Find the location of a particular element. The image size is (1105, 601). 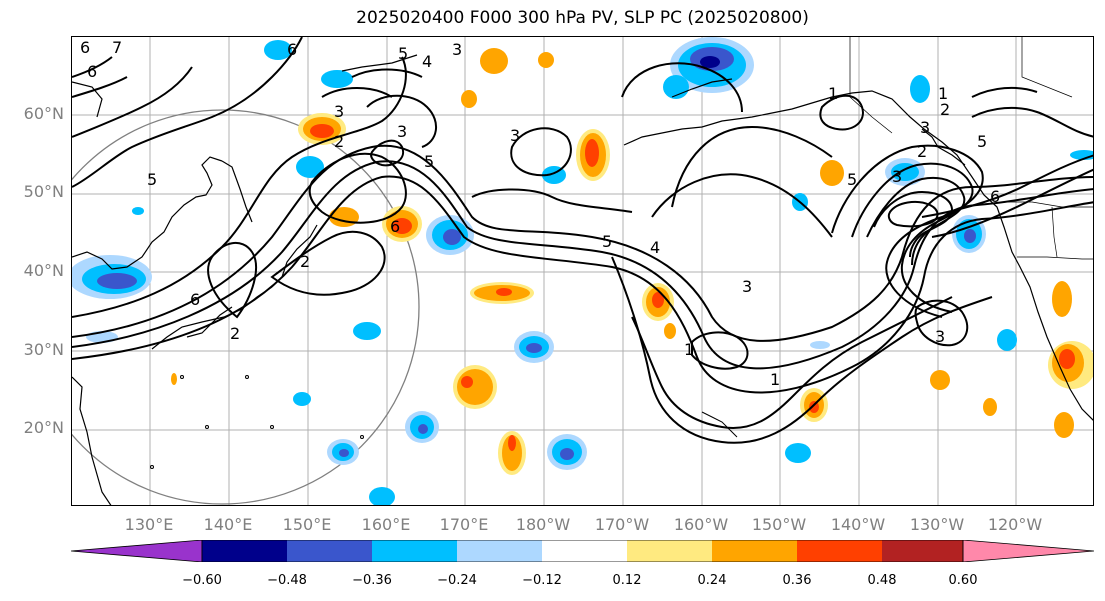

lat-label-40n: 40°N is located at coordinates (43, 270).